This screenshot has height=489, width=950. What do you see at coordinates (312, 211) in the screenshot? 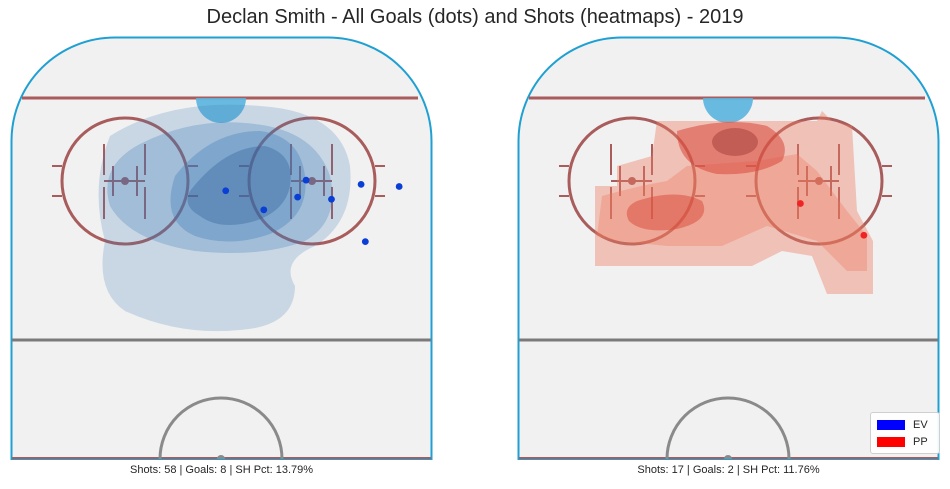
I see `goal-dots-ev` at bounding box center [312, 211].